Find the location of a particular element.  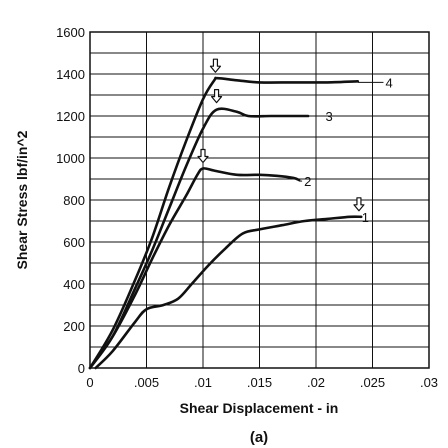

curve-label: 3 is located at coordinates (329, 116).